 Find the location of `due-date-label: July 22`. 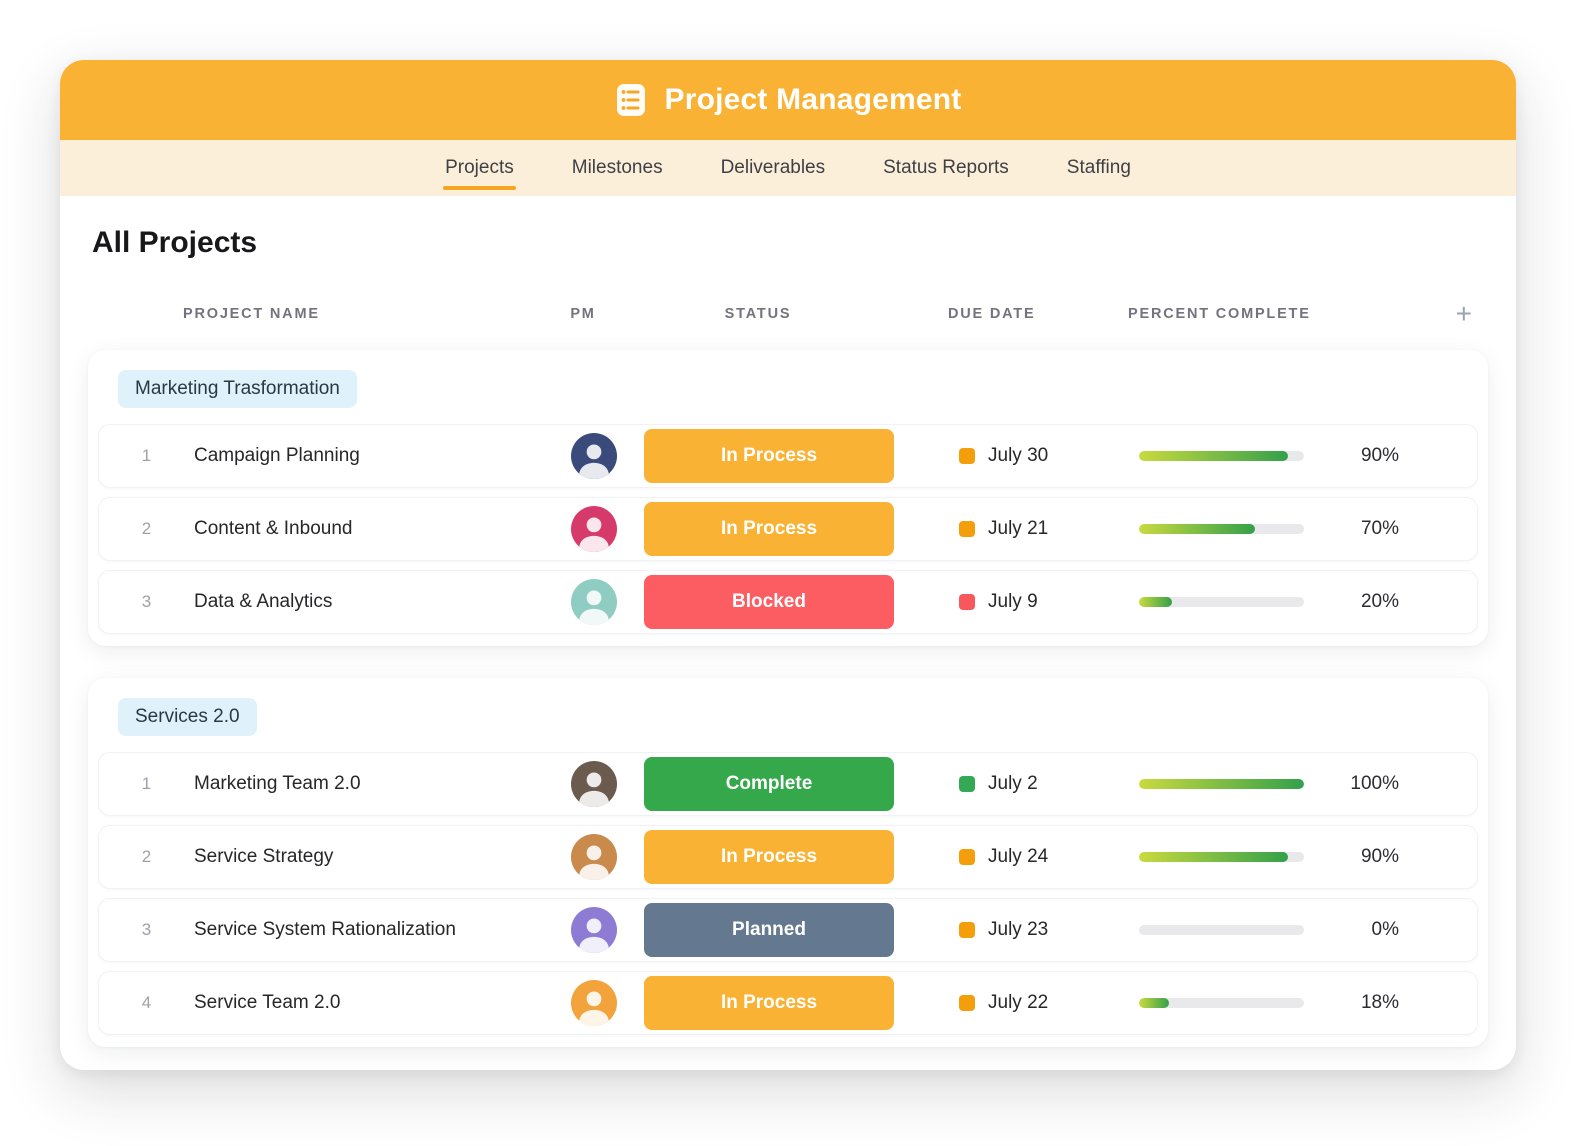

due-date-label: July 22 is located at coordinates (1018, 1002).